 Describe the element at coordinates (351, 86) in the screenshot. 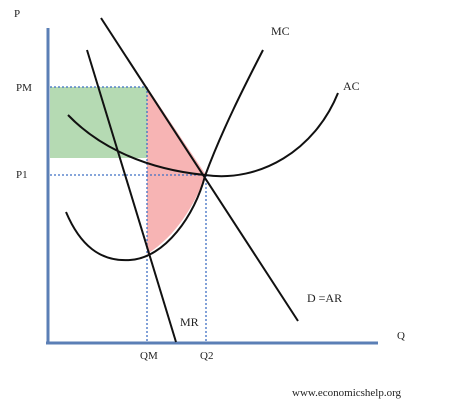

I see `ac-curve-label: AC` at that location.